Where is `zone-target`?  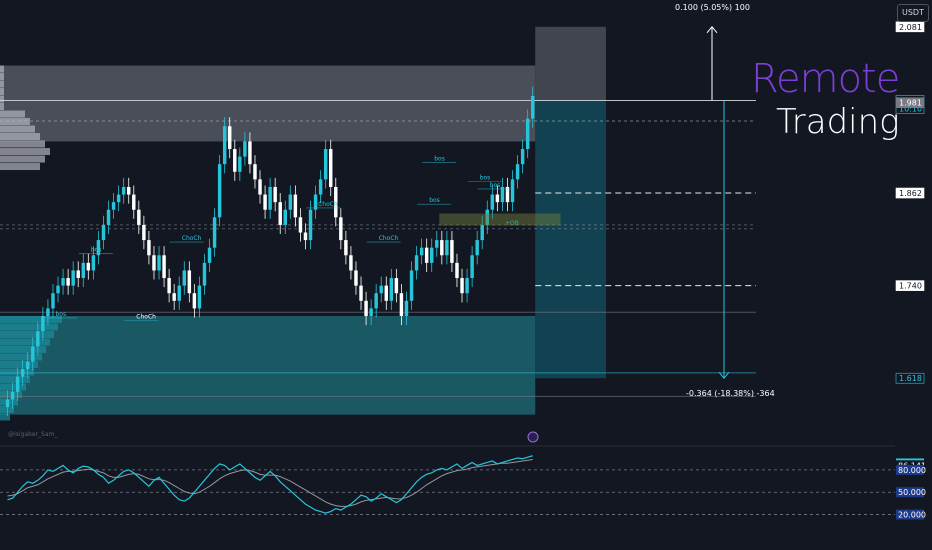
zone-target is located at coordinates (570, 239).